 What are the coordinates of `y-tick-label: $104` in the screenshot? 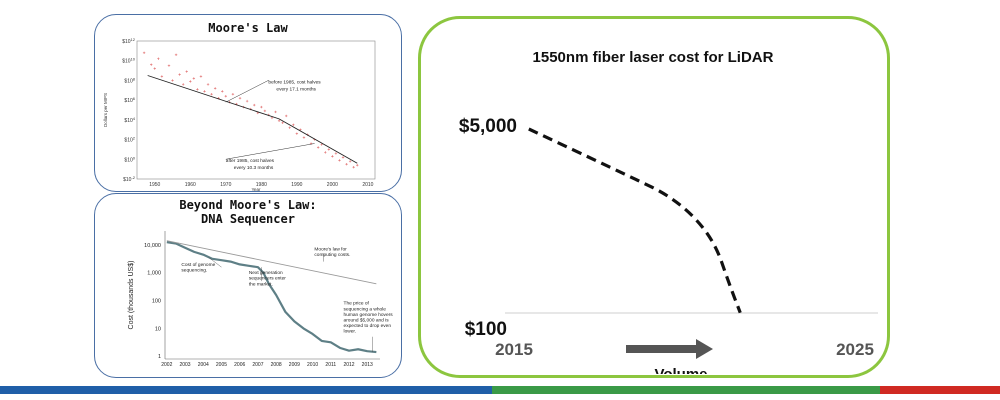 It's located at (129, 120).